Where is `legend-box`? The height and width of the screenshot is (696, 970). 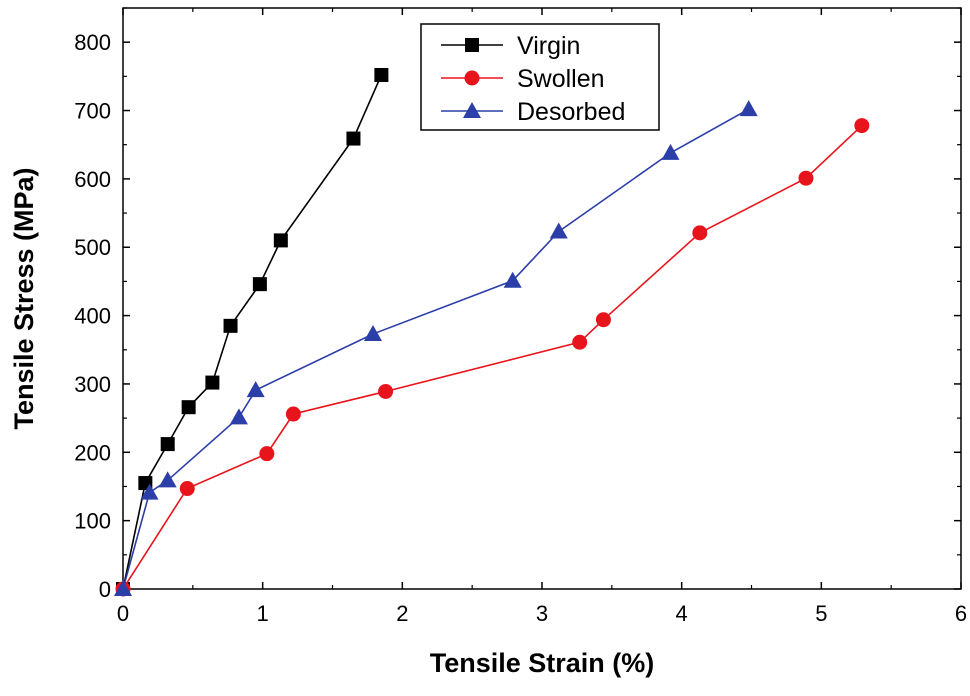
legend-box is located at coordinates (540, 77).